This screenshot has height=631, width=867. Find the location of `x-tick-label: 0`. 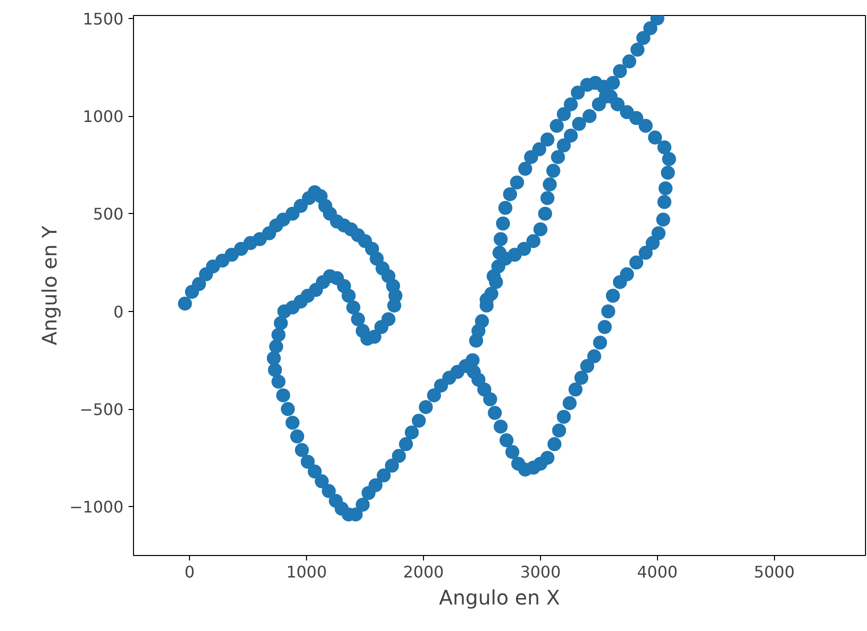

x-tick-label: 0 is located at coordinates (189, 572).